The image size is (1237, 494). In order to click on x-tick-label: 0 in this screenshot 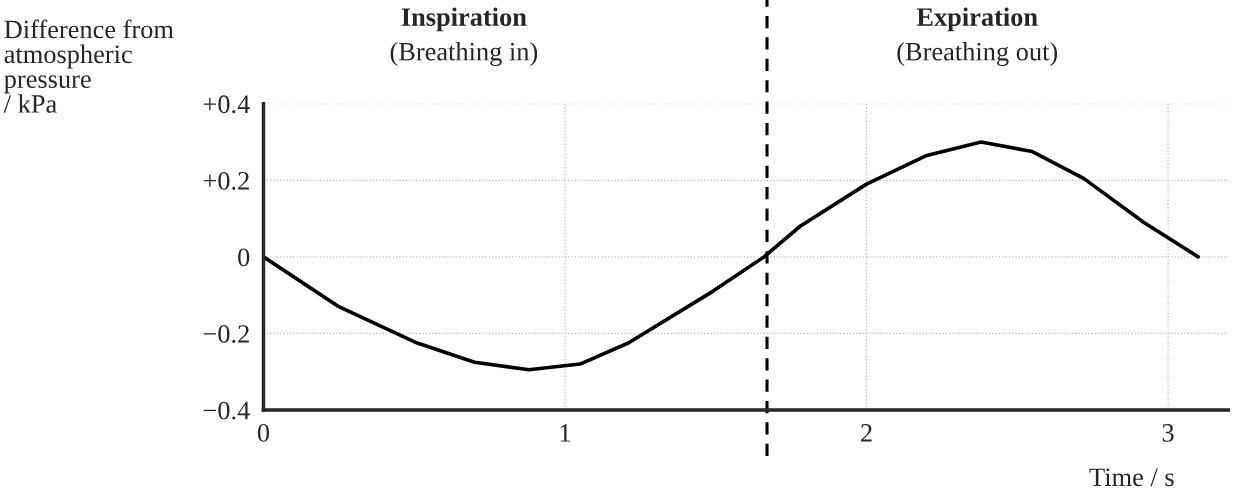, I will do `click(263, 432)`.